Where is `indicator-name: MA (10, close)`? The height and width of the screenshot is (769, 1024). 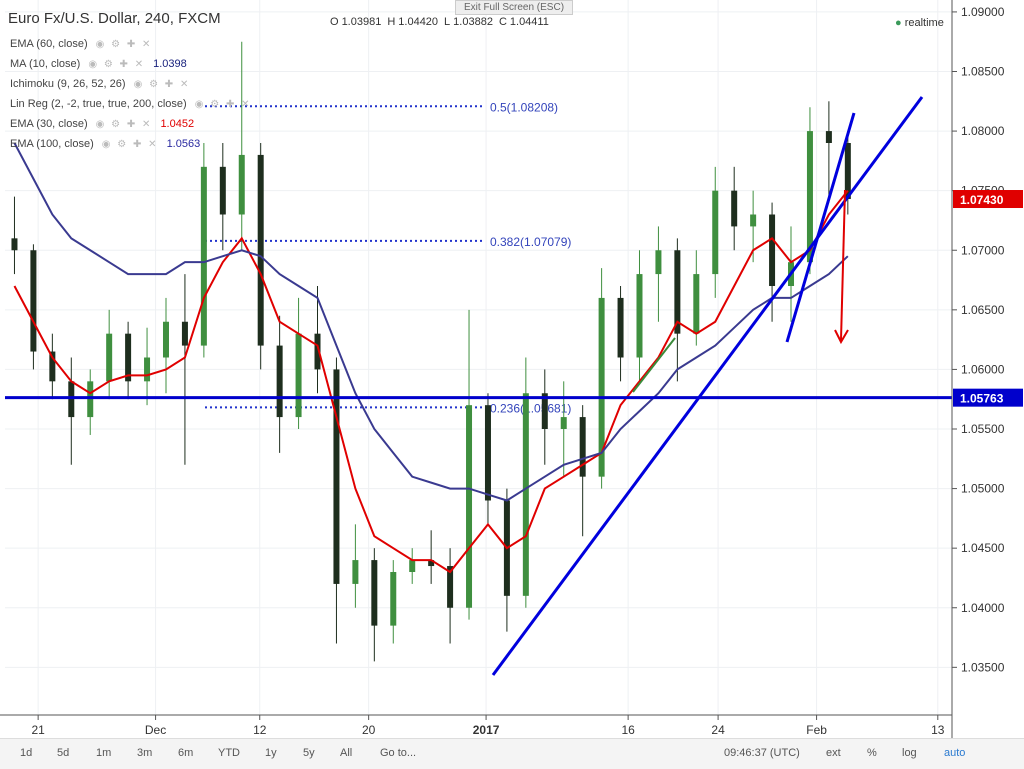 indicator-name: MA (10, close) is located at coordinates (45, 64).